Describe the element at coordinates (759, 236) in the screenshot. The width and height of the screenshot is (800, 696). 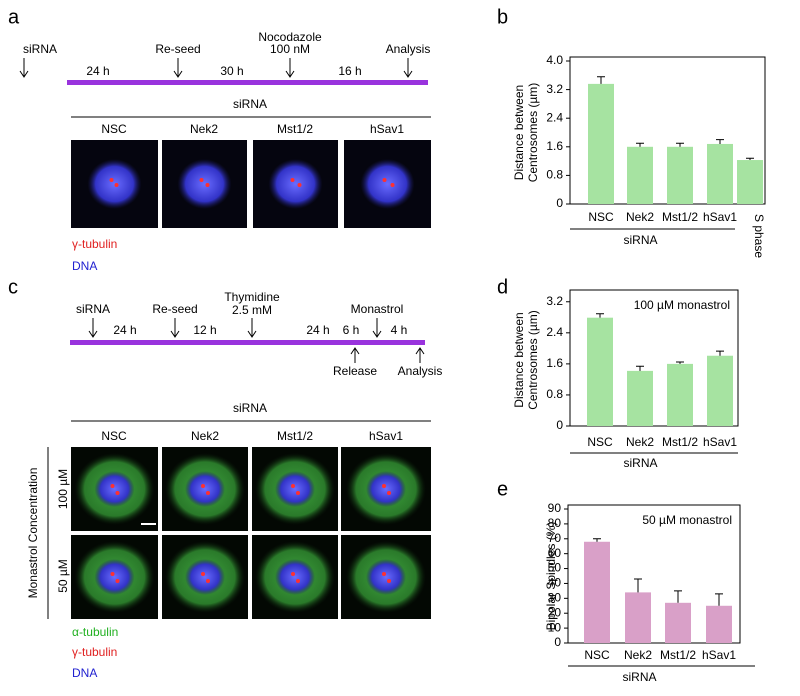
I see `x-tick-label: S phase` at that location.